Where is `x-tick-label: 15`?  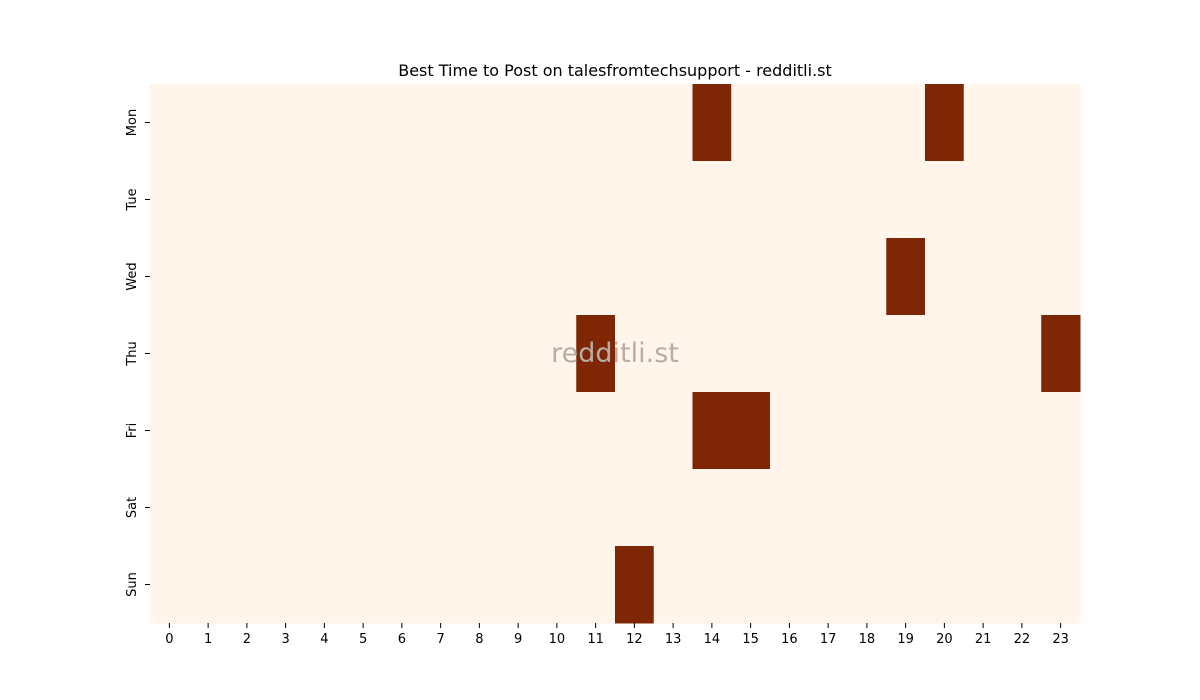 x-tick-label: 15 is located at coordinates (750, 639).